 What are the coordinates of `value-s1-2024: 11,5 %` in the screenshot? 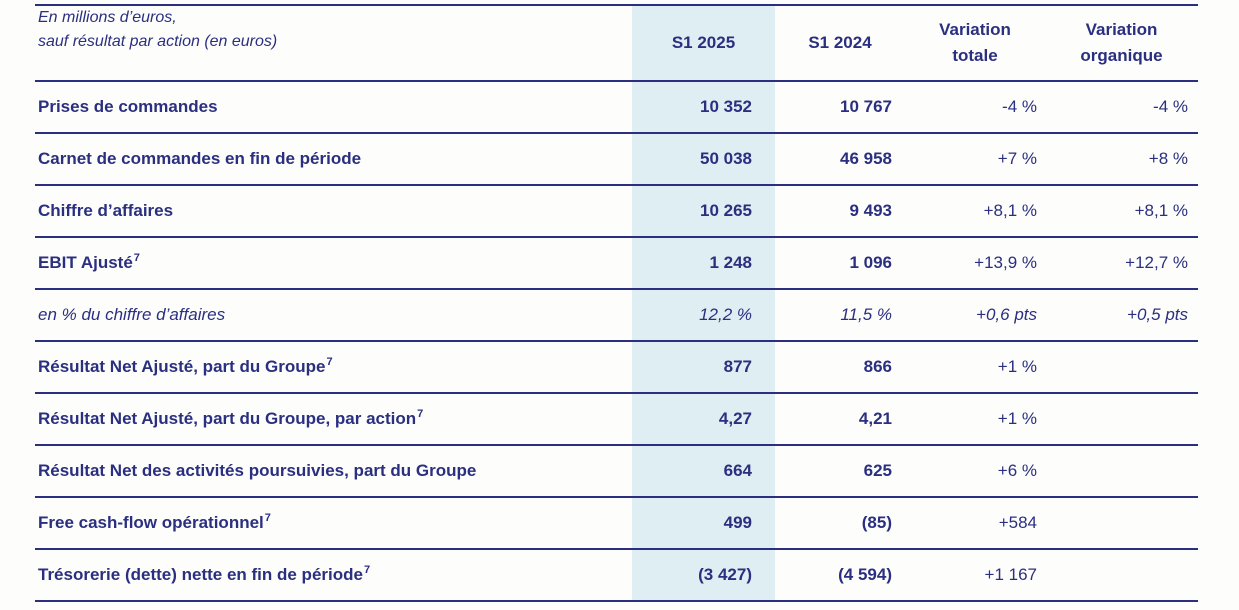 It's located at (866, 314).